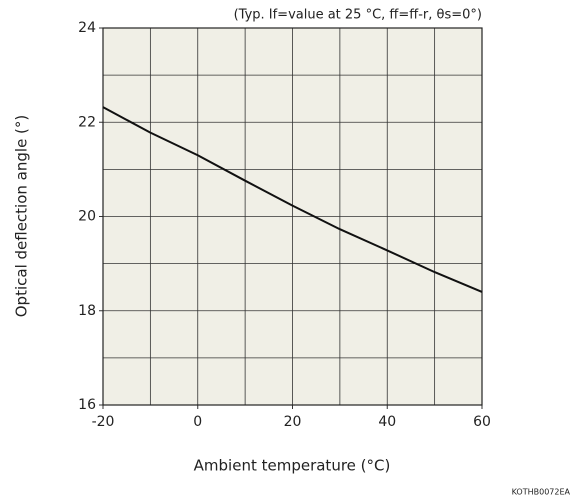  What do you see at coordinates (87, 405) in the screenshot?
I see `y-tick-label: 16` at bounding box center [87, 405].